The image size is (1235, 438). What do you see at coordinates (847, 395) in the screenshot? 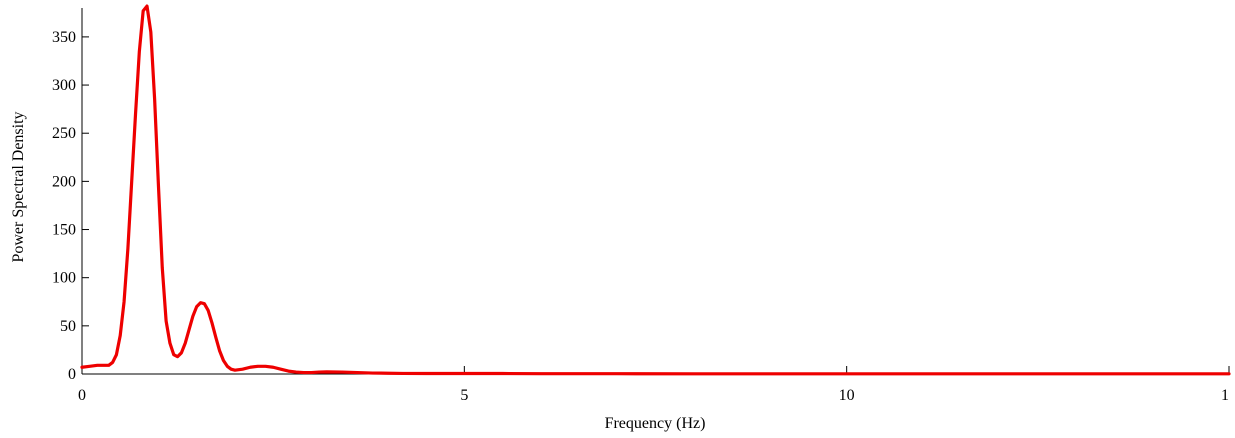
I see `x-tick-label: 10` at bounding box center [847, 395].